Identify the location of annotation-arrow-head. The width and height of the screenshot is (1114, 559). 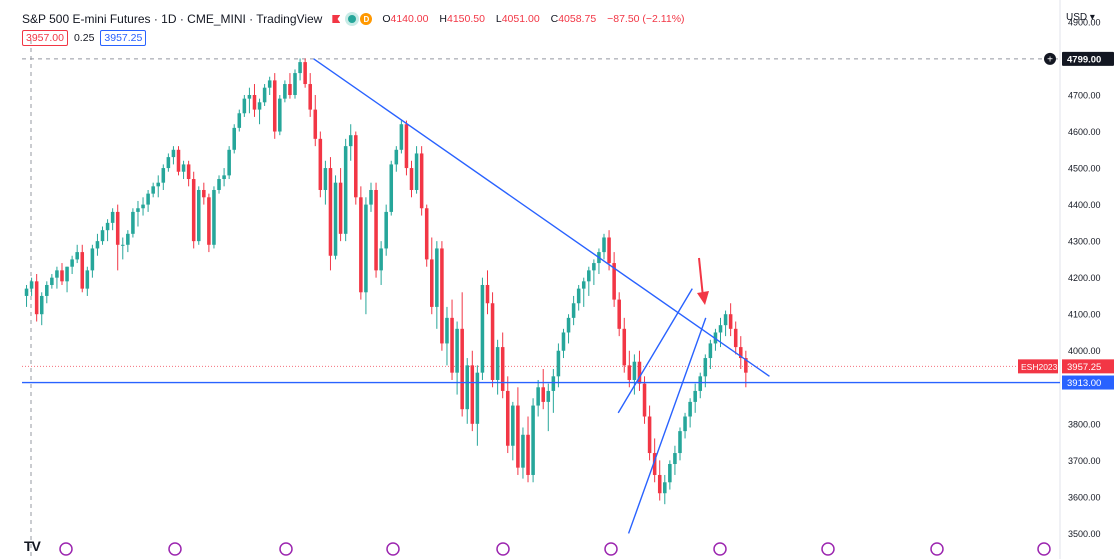
(703, 298).